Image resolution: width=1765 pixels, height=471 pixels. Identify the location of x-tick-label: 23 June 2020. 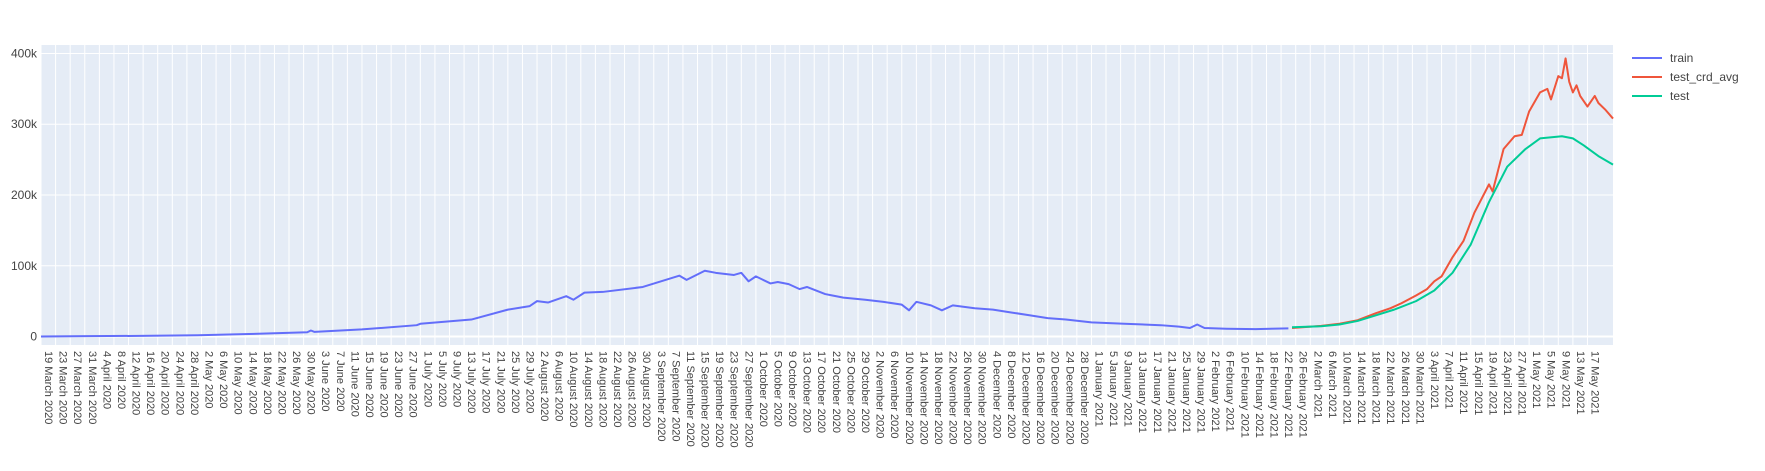
(398, 384).